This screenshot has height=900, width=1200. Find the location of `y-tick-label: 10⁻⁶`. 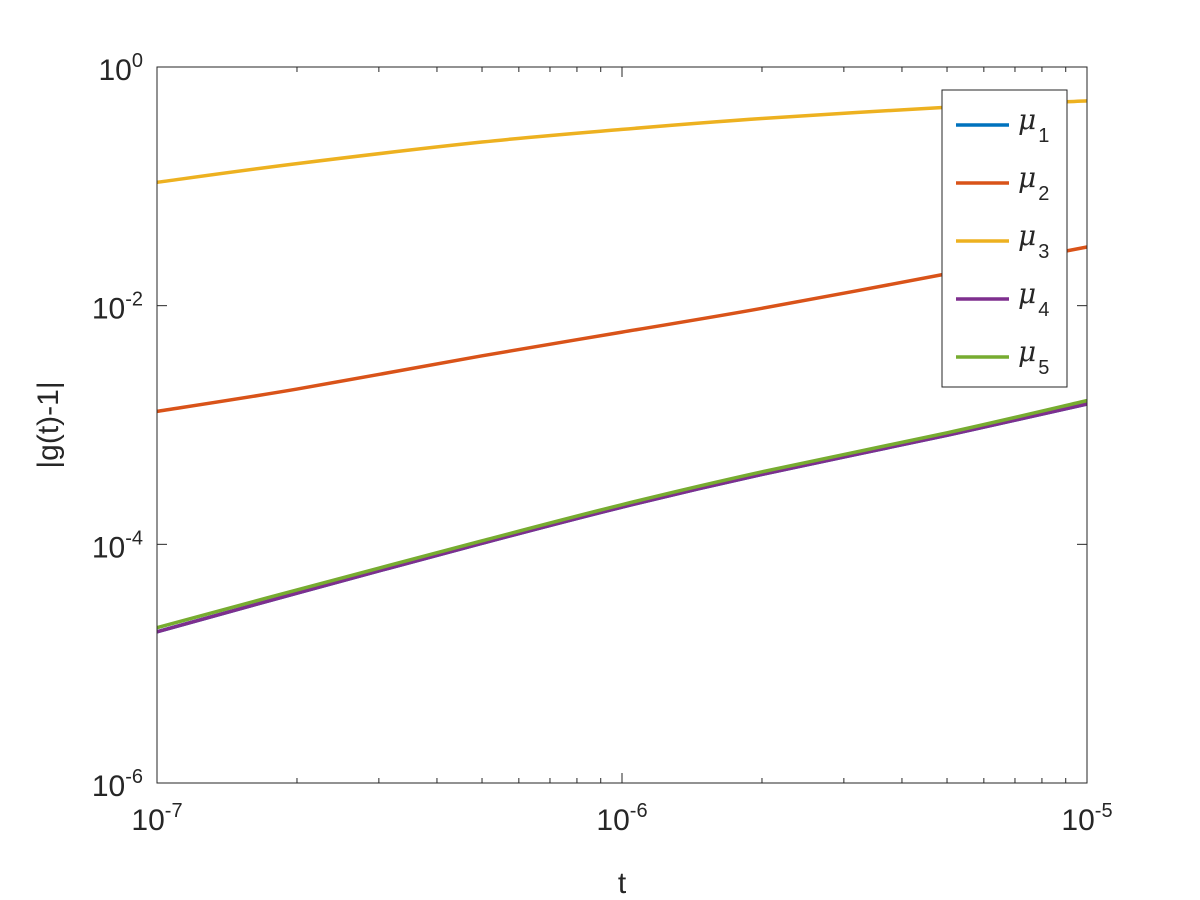

y-tick-label: 10⁻⁶ is located at coordinates (117, 784).